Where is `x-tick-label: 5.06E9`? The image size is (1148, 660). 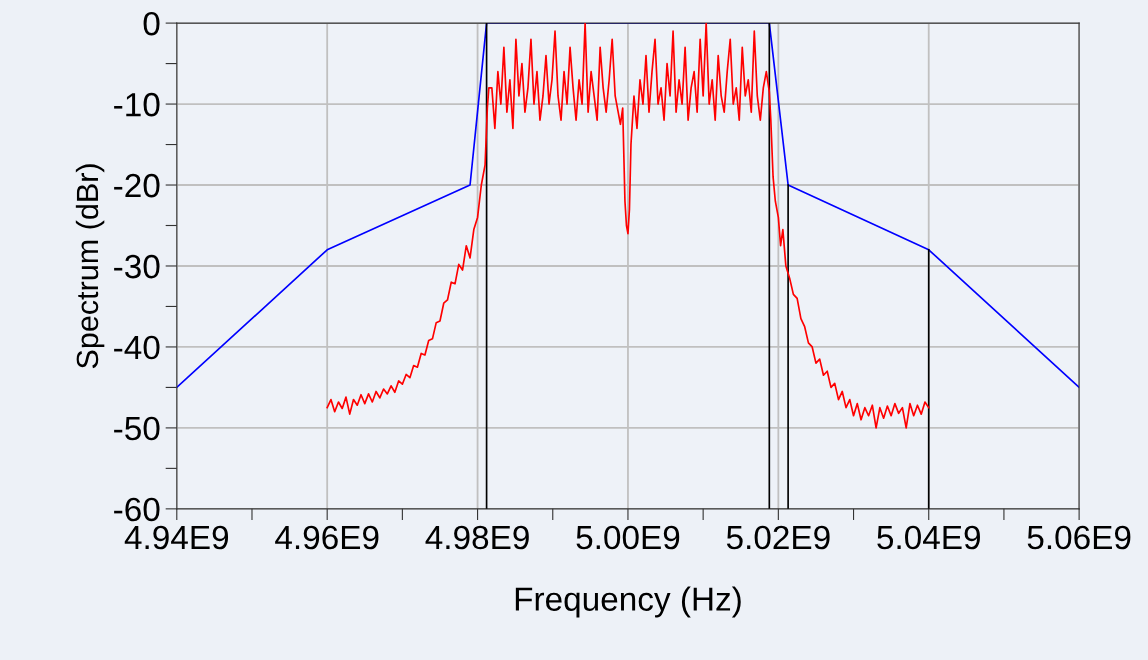 x-tick-label: 5.06E9 is located at coordinates (1079, 537).